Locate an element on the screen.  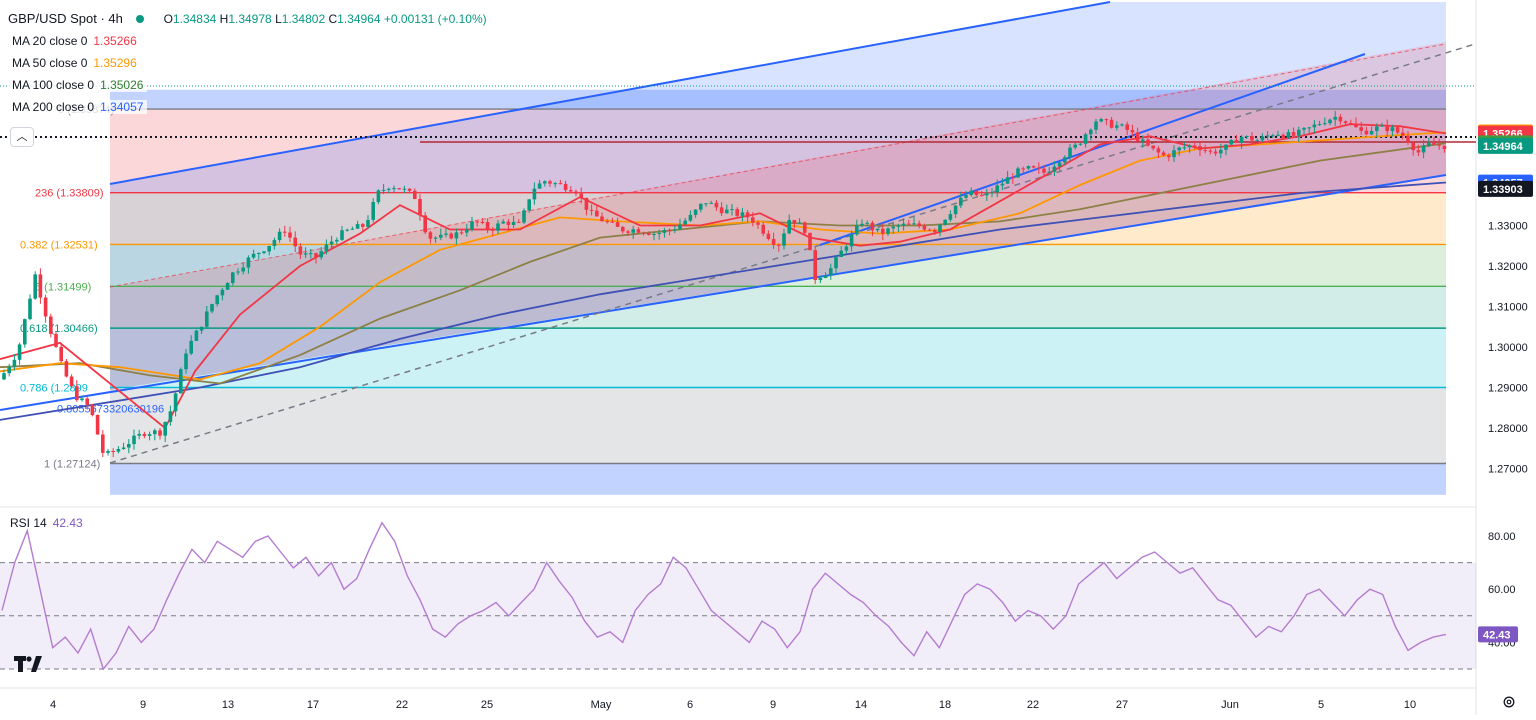
legend-ma20: MA 20 close 0 1.35266 is located at coordinates (247, 41).